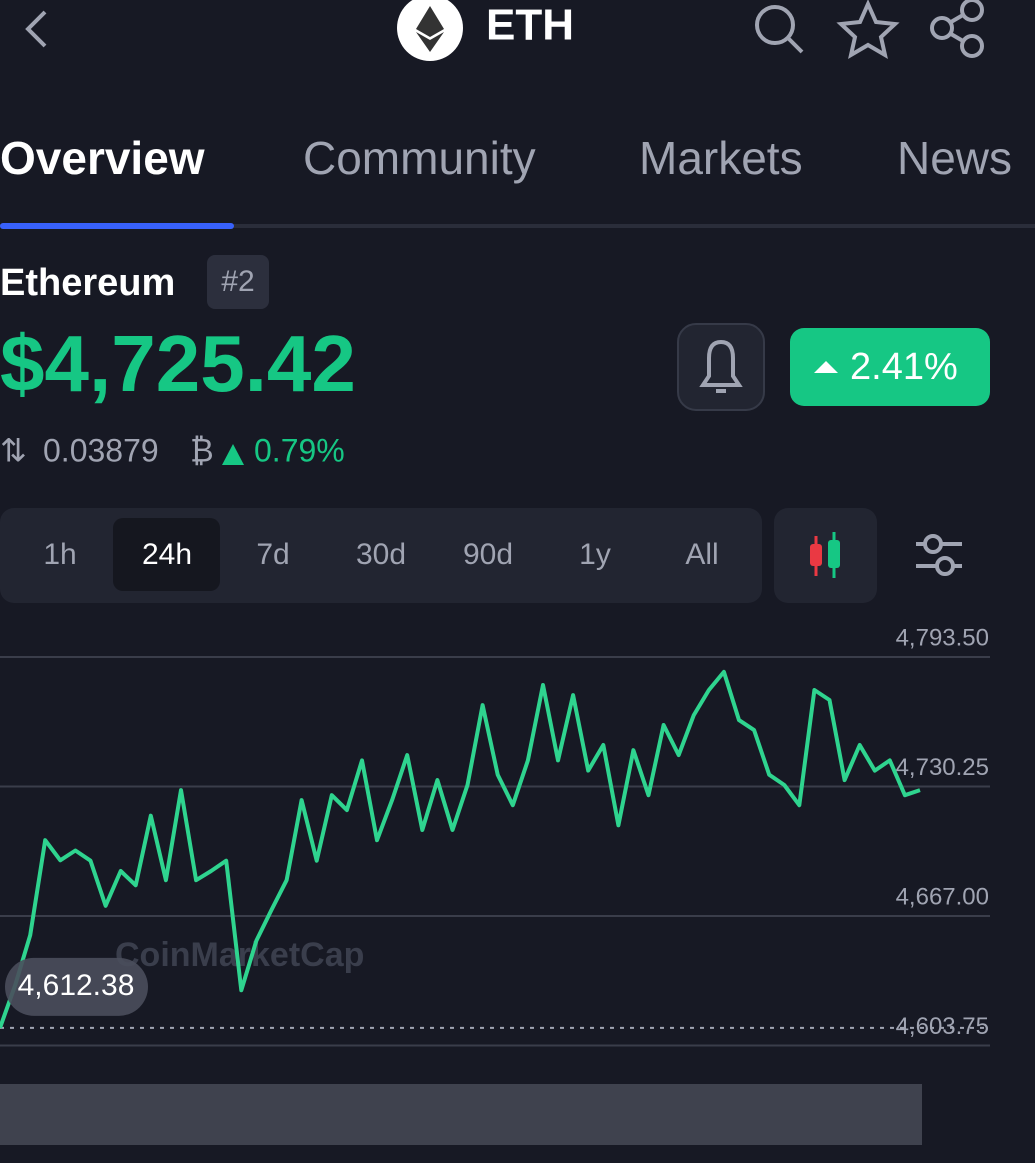 The height and width of the screenshot is (1163, 1035). What do you see at coordinates (939, 555) in the screenshot?
I see `settings-icon` at bounding box center [939, 555].